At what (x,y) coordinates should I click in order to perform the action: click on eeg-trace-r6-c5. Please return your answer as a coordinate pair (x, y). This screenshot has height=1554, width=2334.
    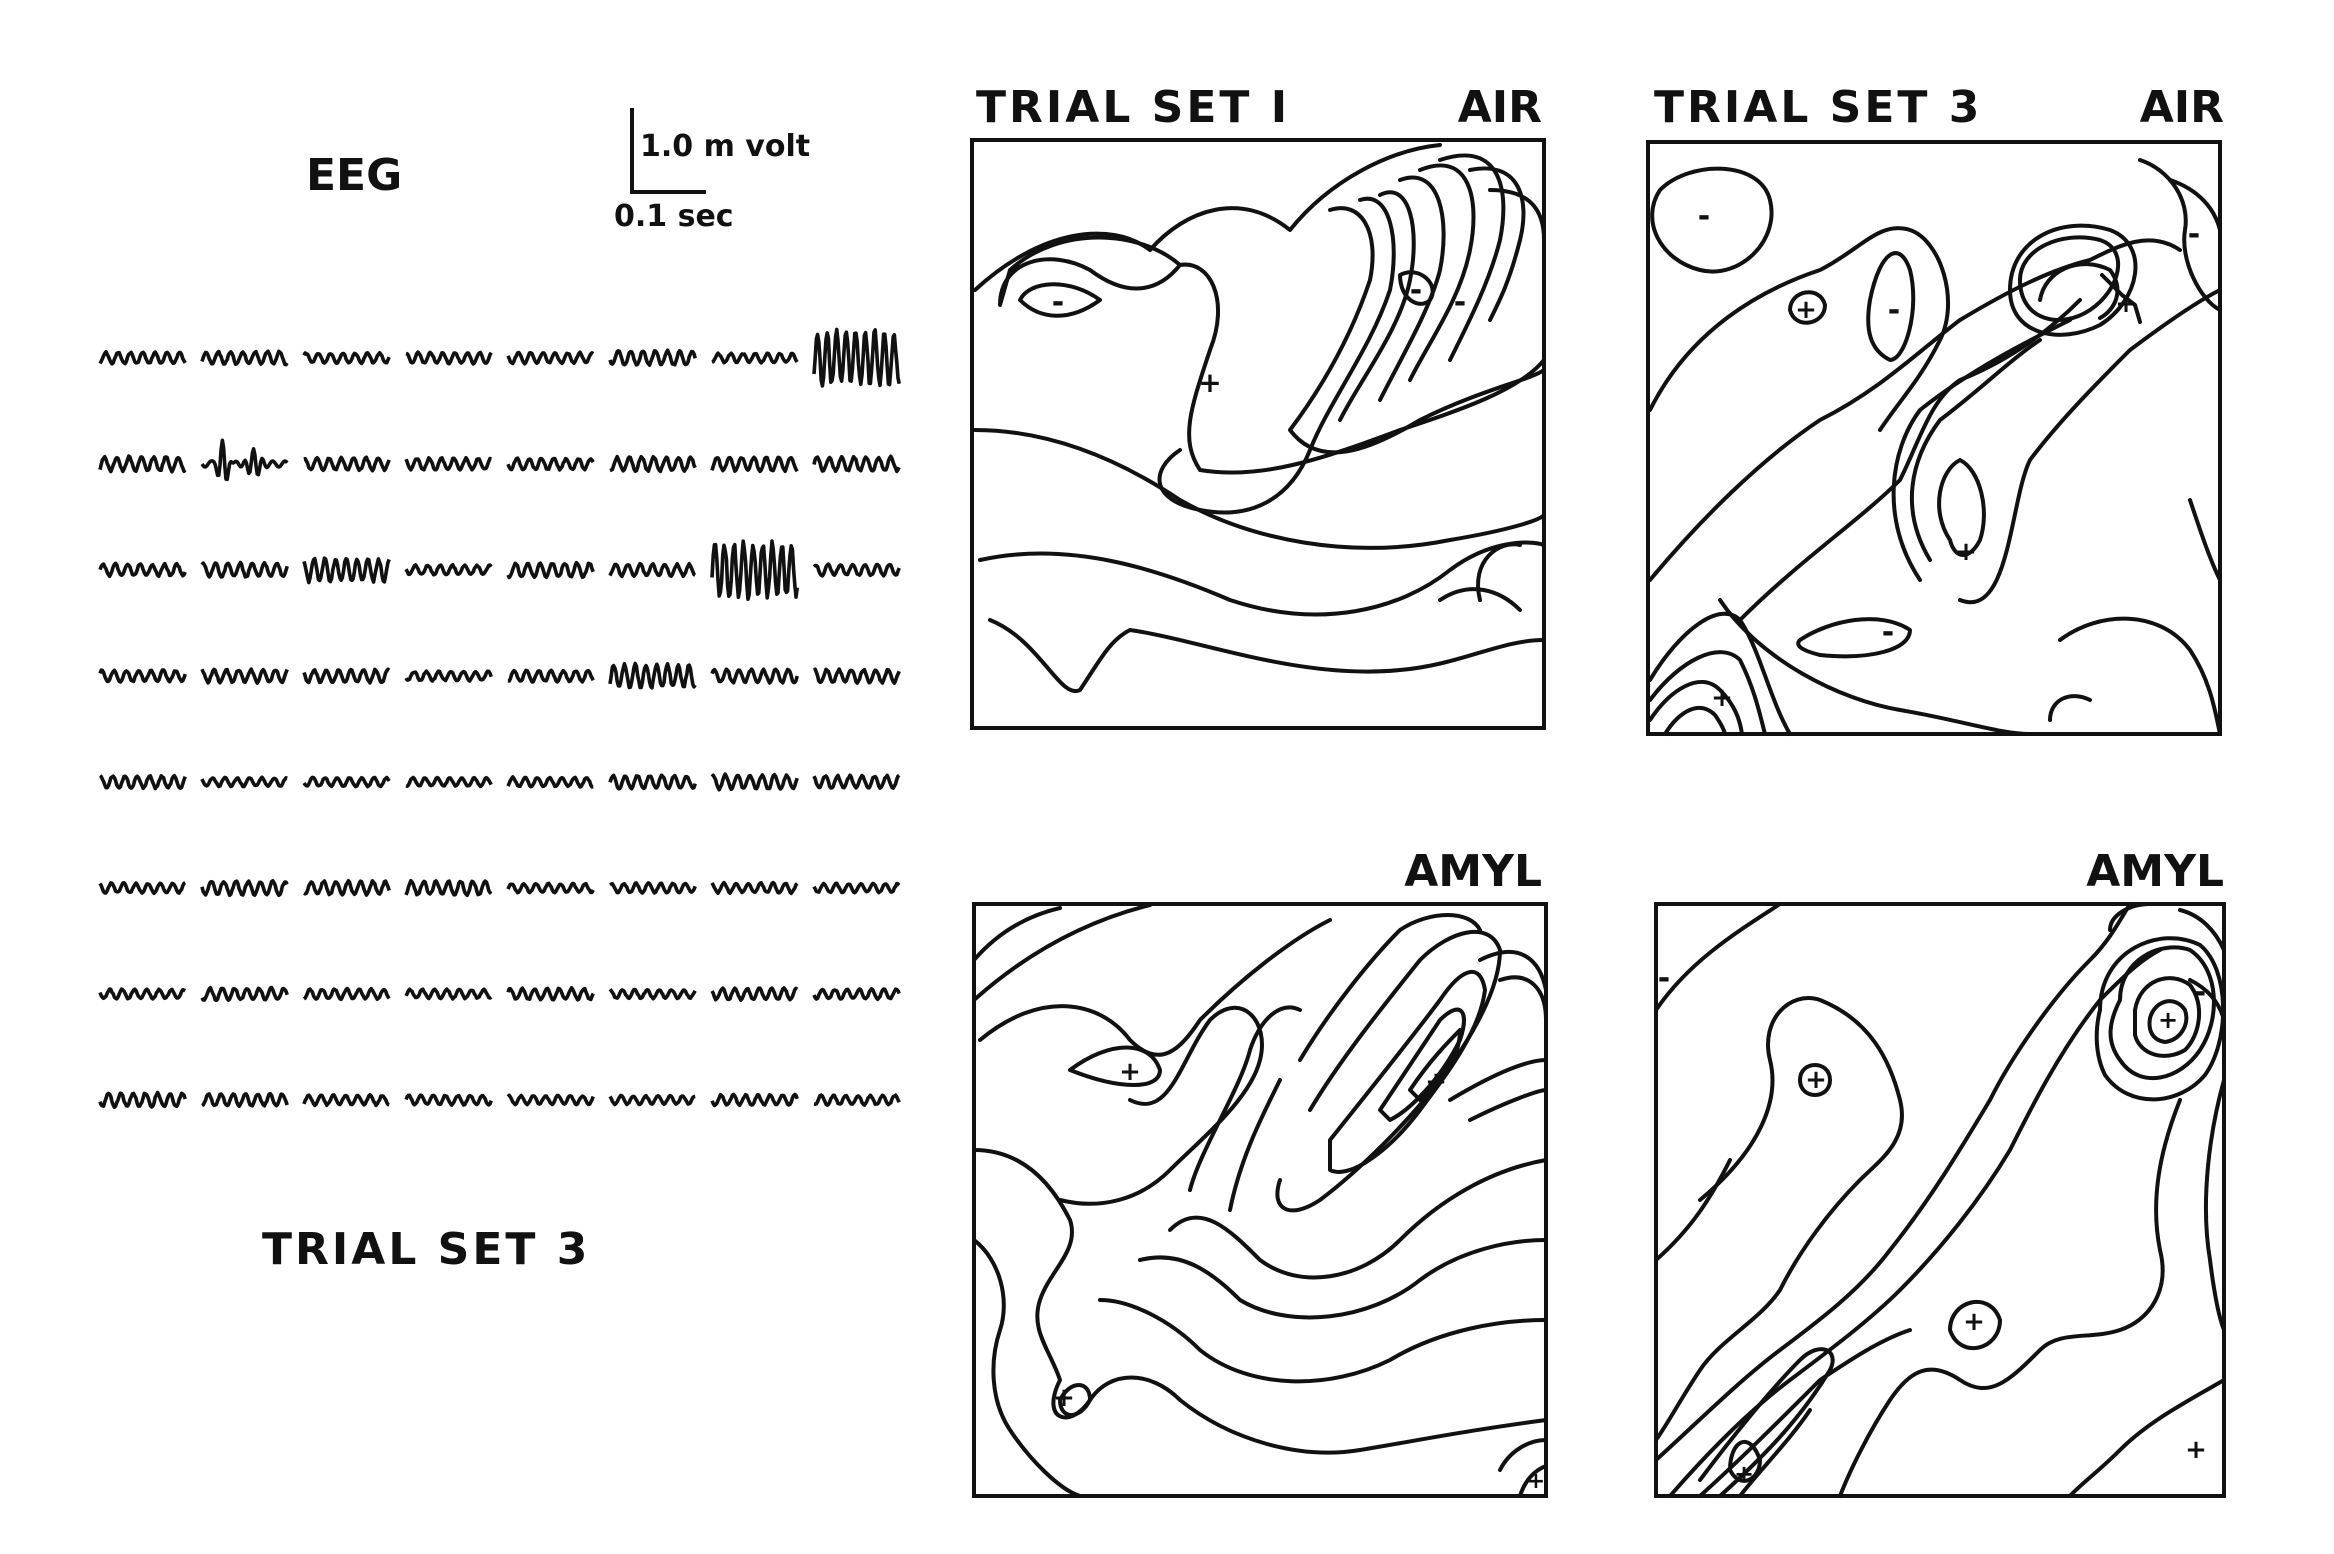
    Looking at the image, I should click on (550, 888).